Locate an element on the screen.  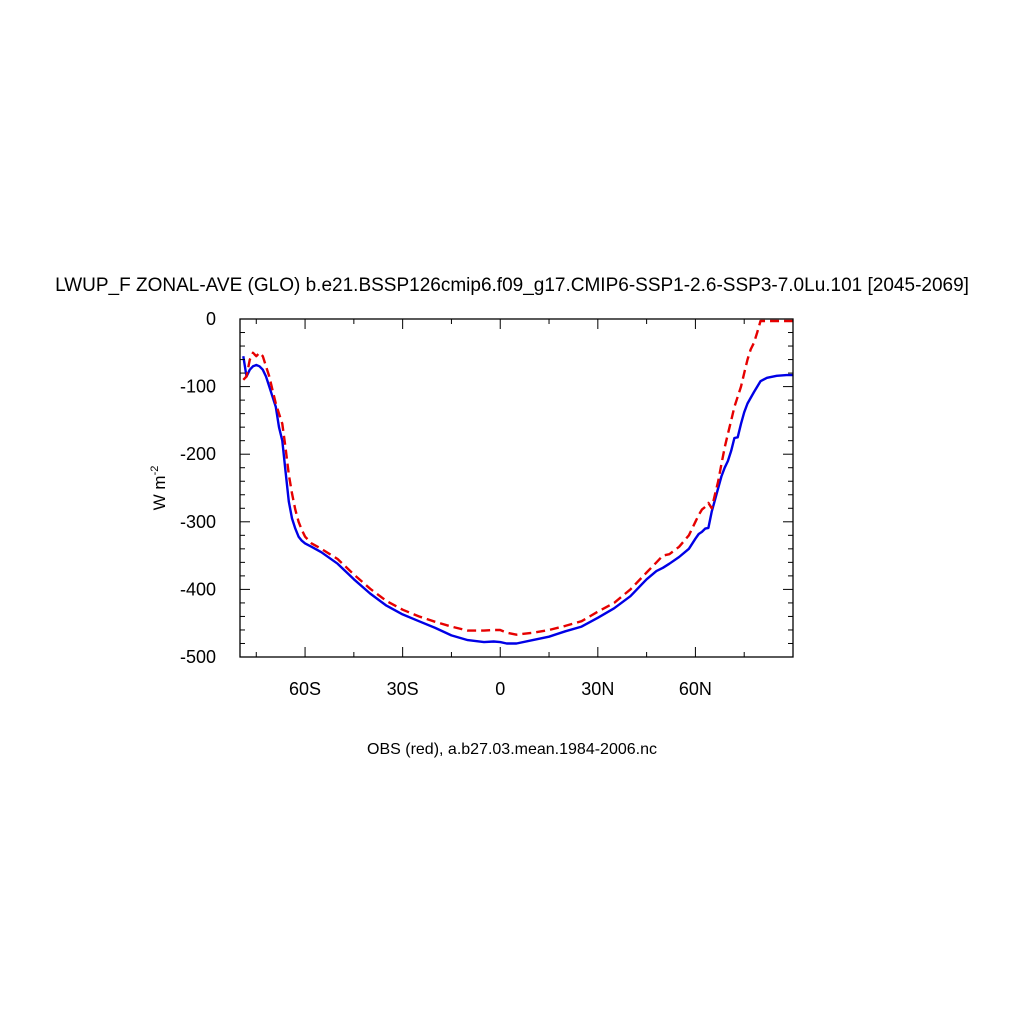
y-axis-label-superscript: -2 is located at coordinates (155, 471).